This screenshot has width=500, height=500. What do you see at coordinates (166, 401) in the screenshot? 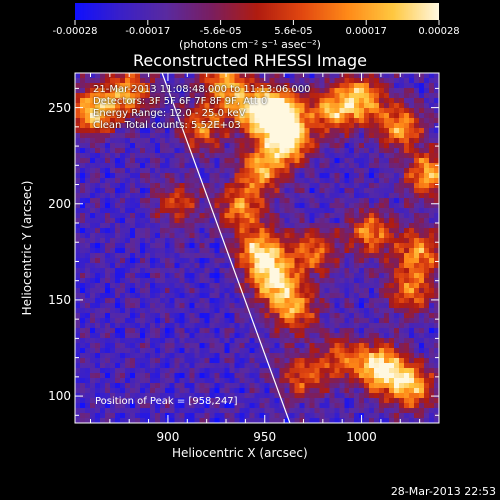
I see `peak-position-text: Position of Peak = [958,247]` at bounding box center [166, 401].